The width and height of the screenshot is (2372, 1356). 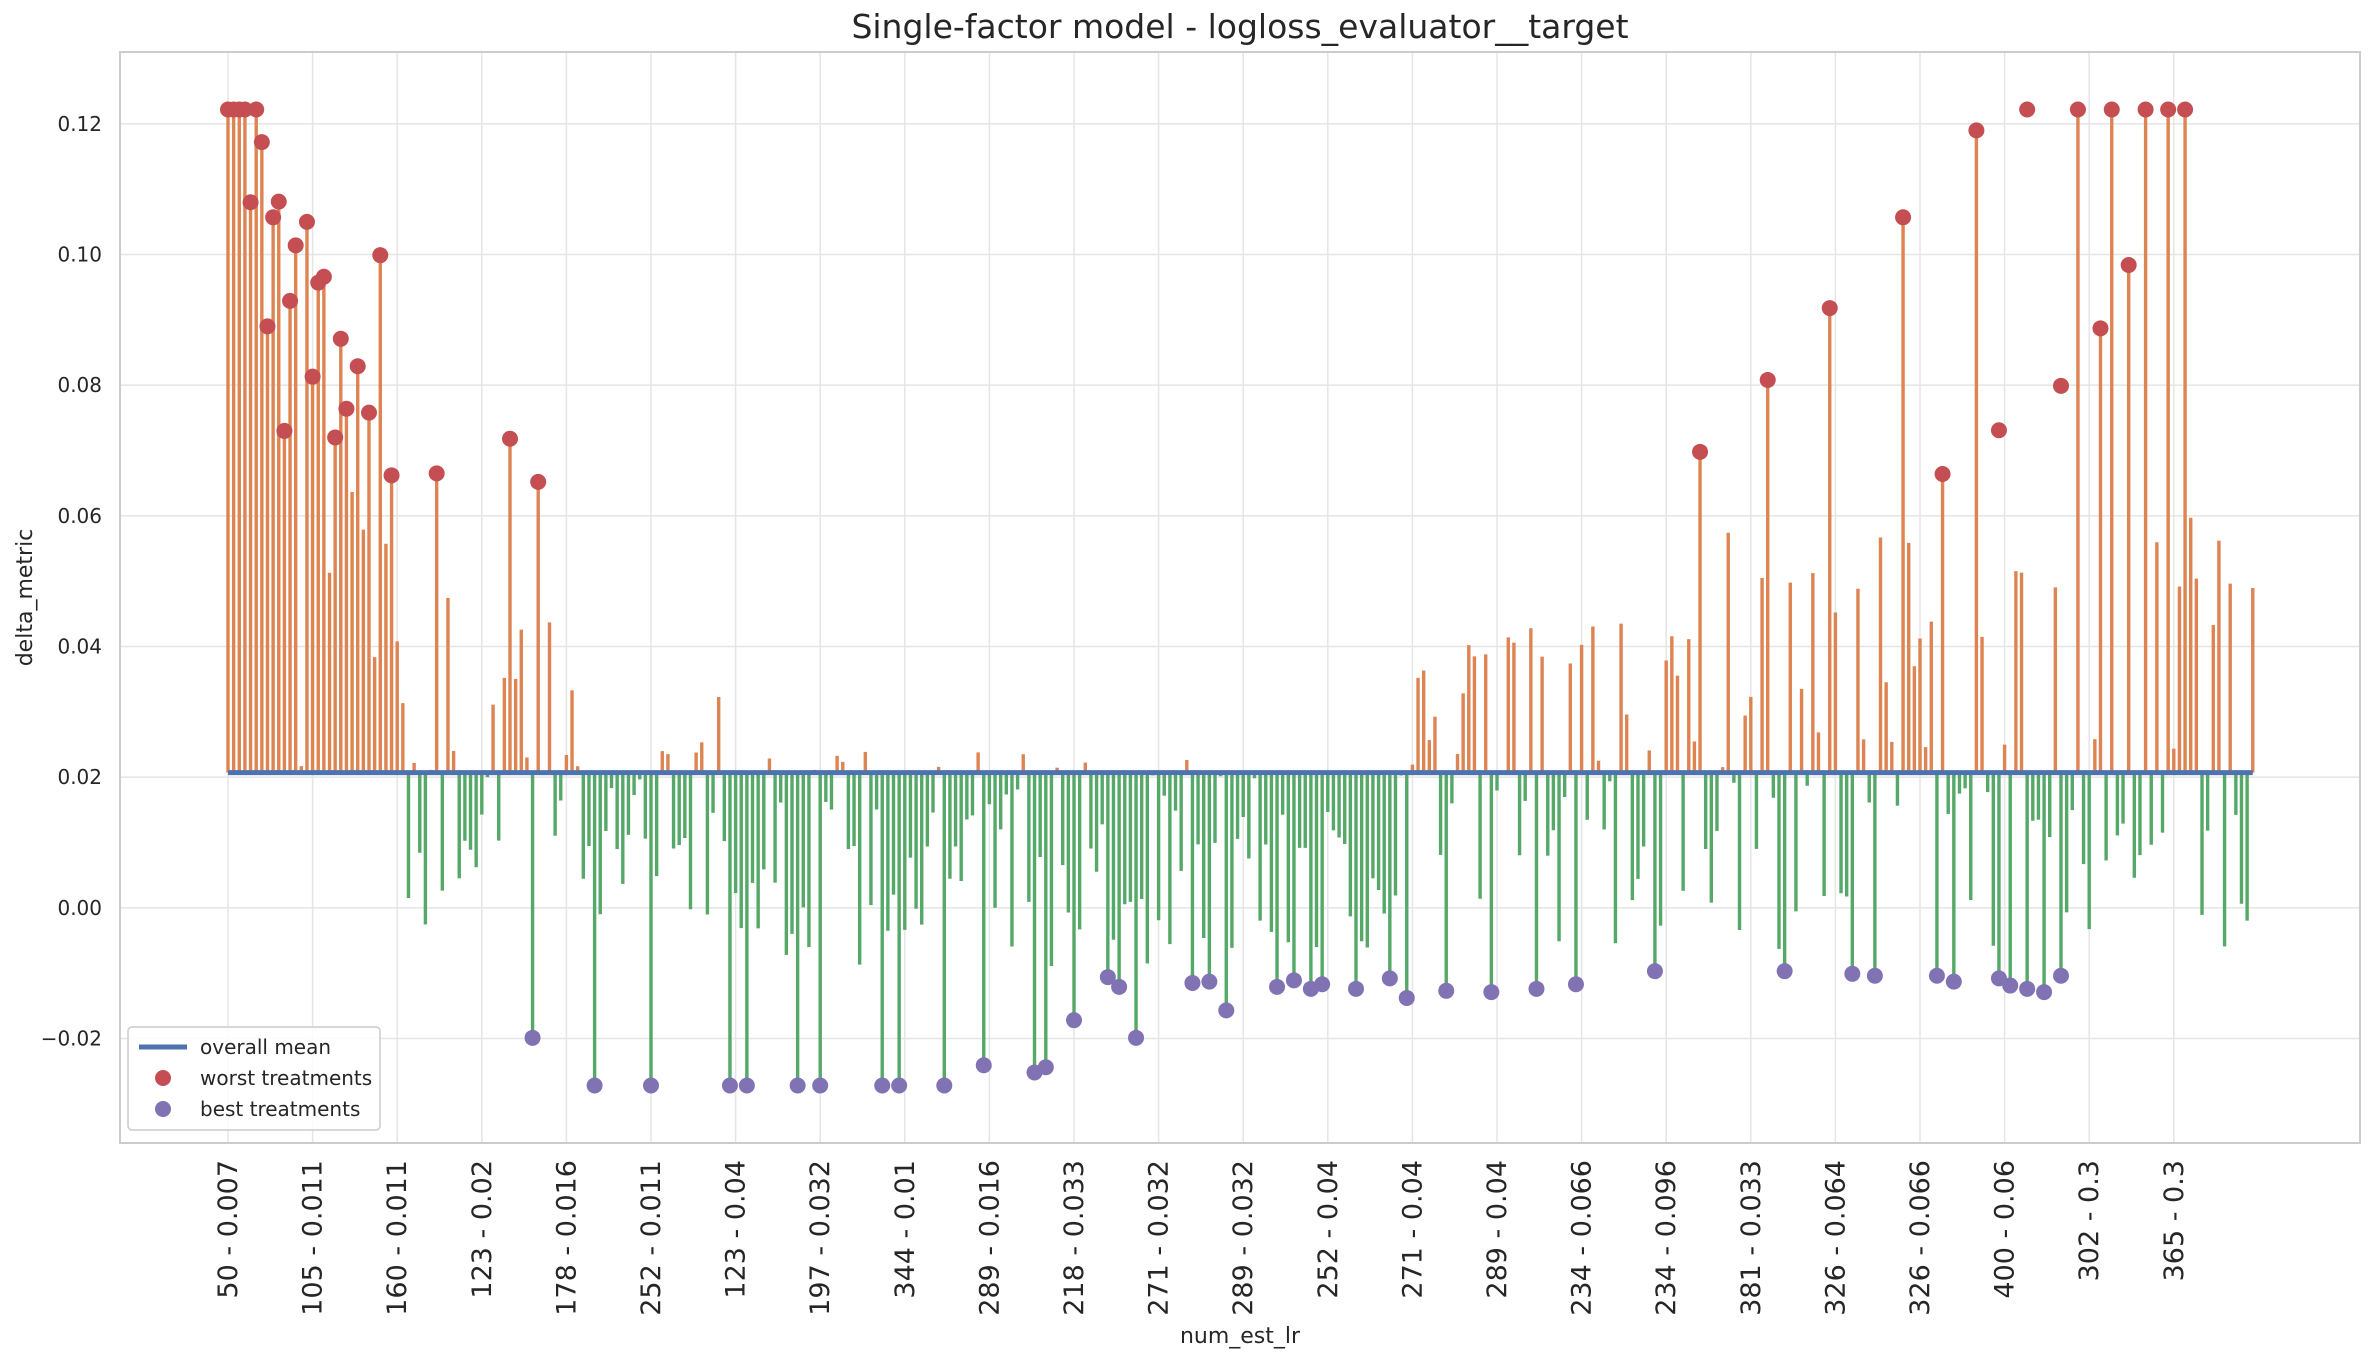 I want to click on legend-worst-treatments-swatch, so click(x=163, y=1078).